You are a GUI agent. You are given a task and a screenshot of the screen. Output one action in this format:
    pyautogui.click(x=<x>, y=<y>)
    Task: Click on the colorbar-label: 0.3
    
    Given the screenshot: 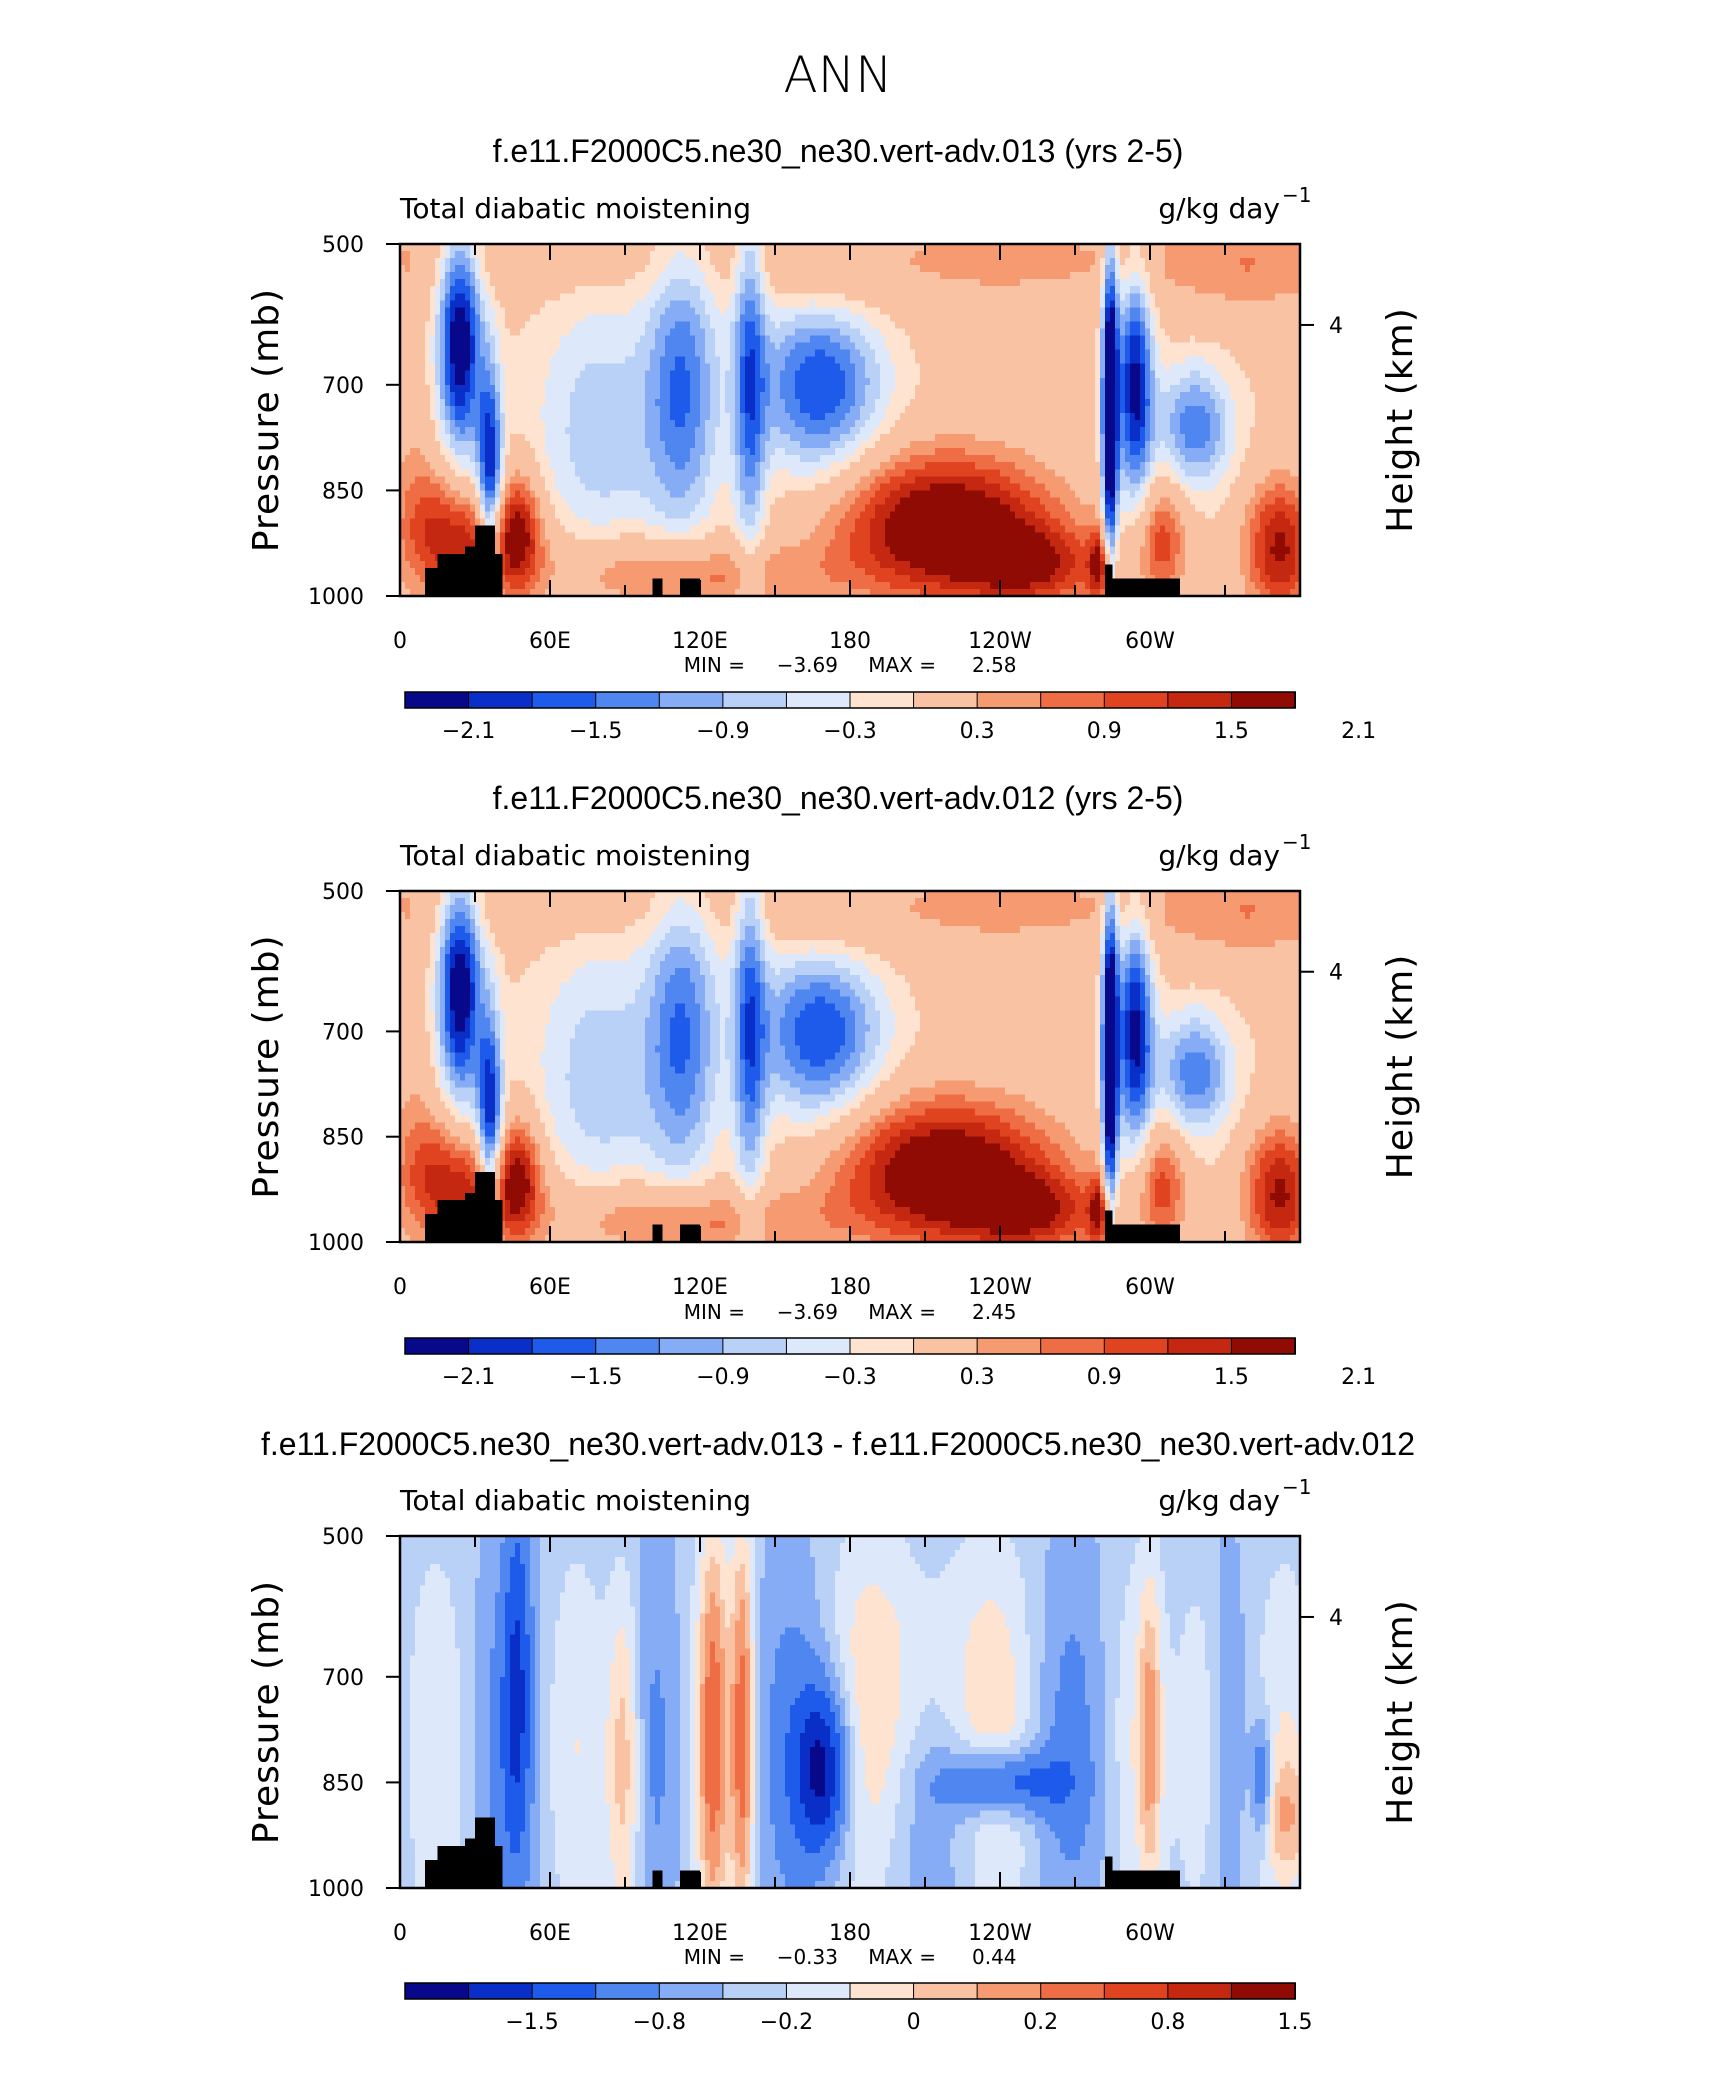 What is the action you would take?
    pyautogui.click(x=977, y=731)
    